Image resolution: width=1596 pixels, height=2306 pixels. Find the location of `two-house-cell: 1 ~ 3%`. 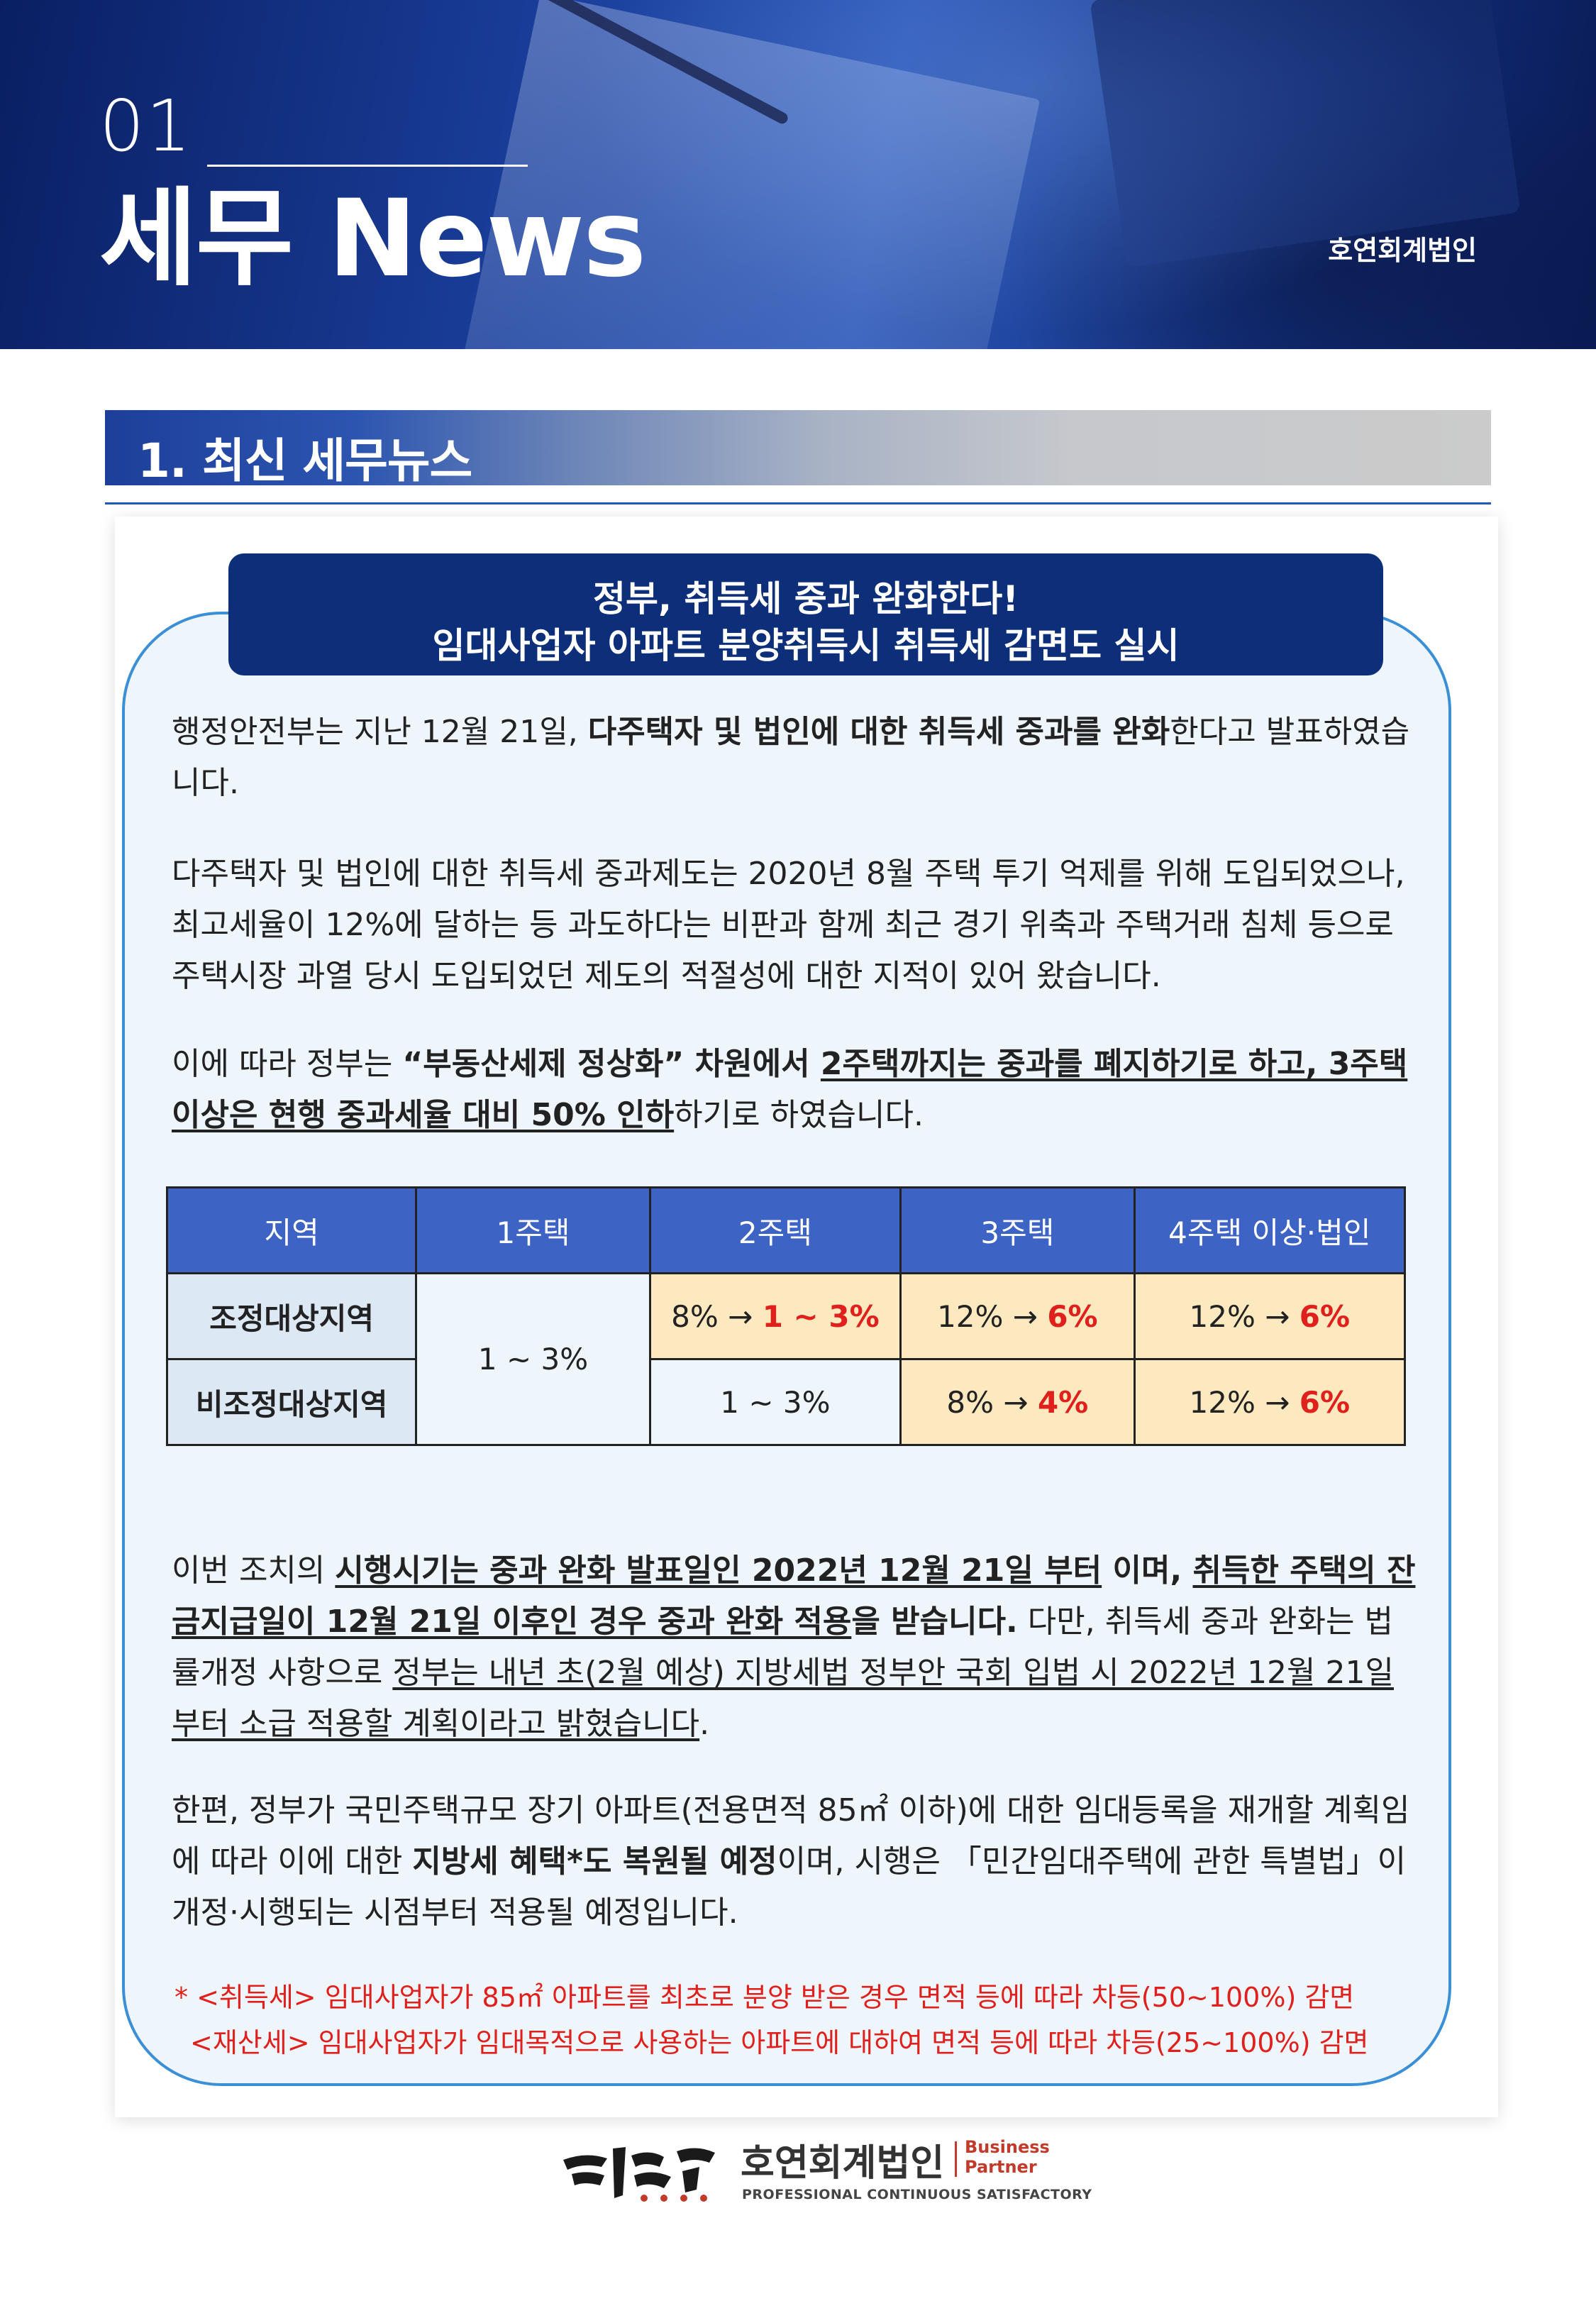

two-house-cell: 1 ~ 3% is located at coordinates (775, 1402).